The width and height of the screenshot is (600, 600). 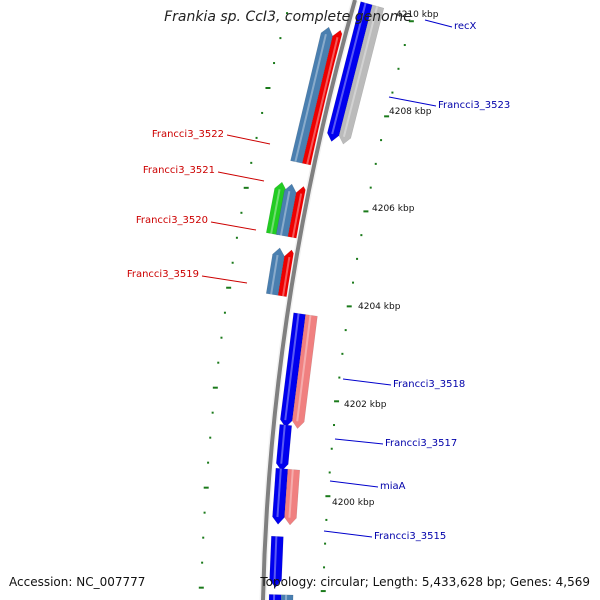 I want to click on gene-label: Francci3_3521, so click(x=179, y=170).